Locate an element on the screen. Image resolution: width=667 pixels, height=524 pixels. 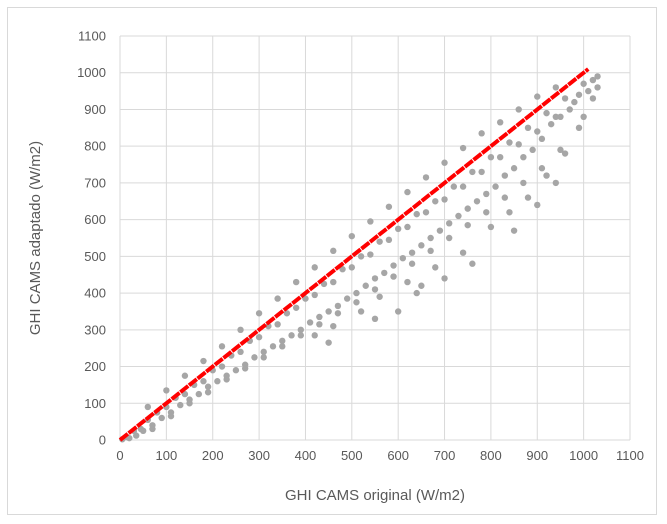
x-tick-label: 300 is located at coordinates (259, 455).